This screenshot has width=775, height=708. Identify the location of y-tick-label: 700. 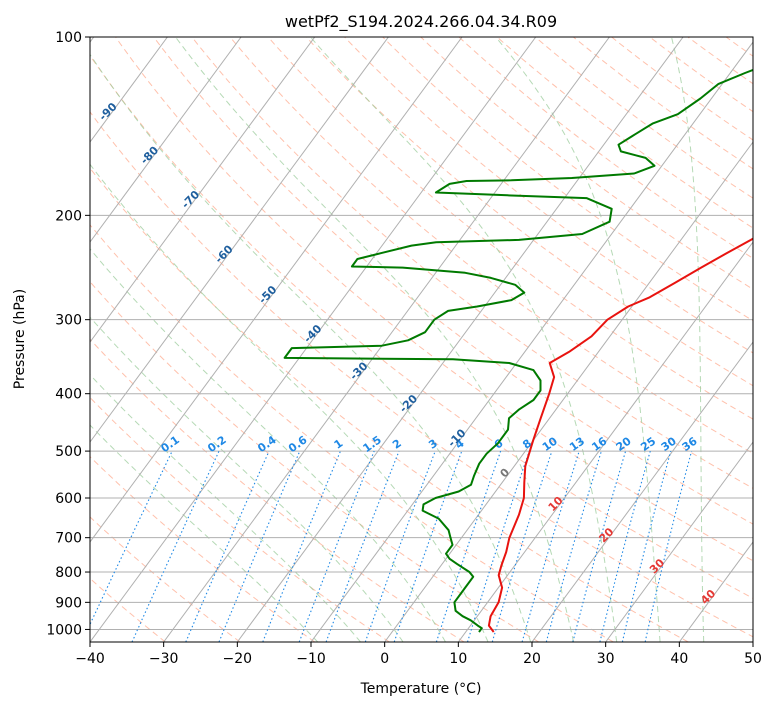
(68, 539).